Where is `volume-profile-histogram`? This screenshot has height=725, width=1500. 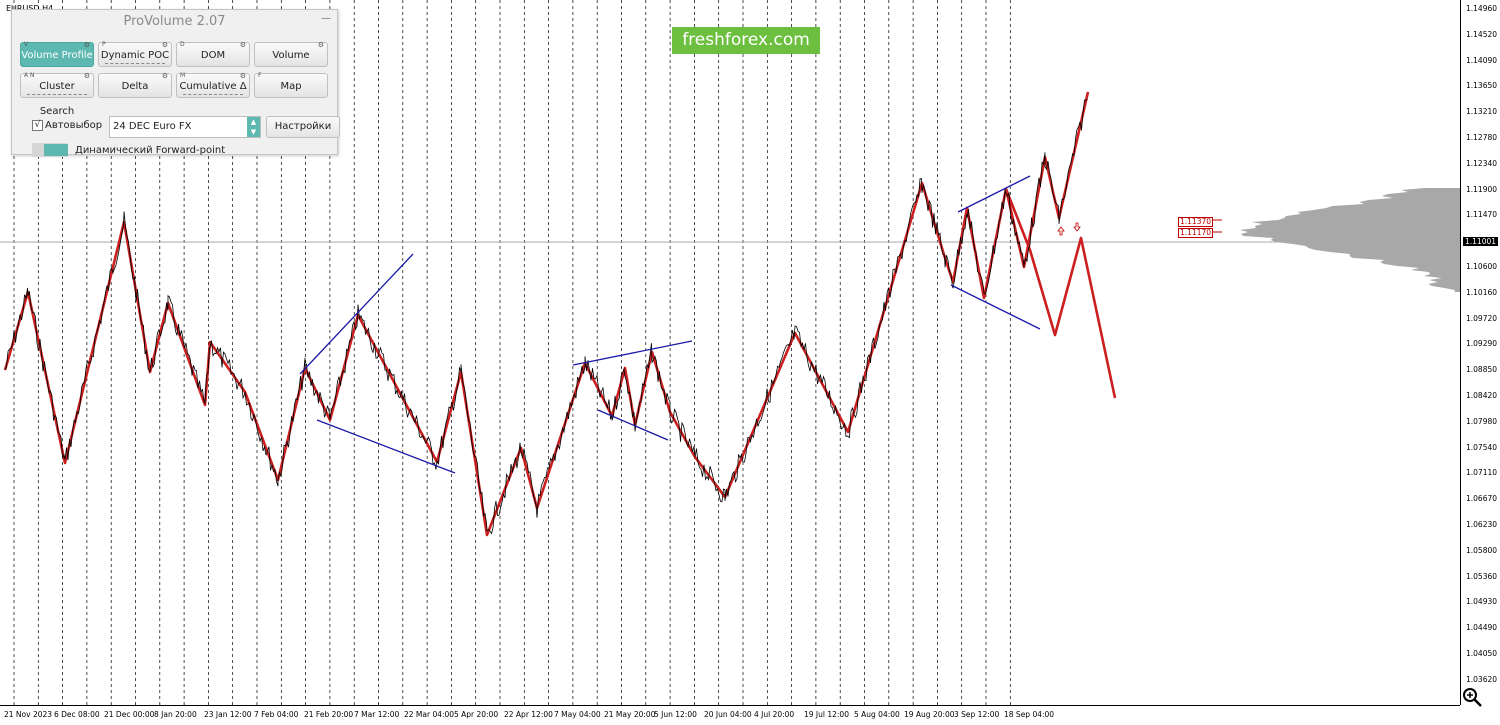 volume-profile-histogram is located at coordinates (1350, 240).